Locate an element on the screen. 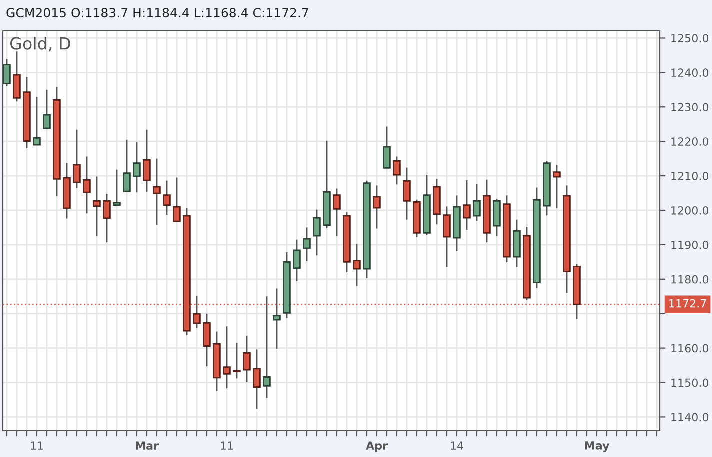 The height and width of the screenshot is (457, 712). y-tick-label: 1250.0 is located at coordinates (690, 38).